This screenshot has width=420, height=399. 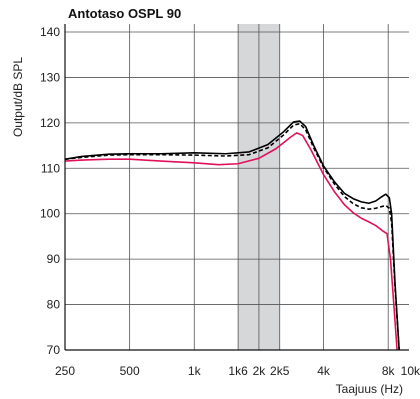 I want to click on x-tick-label: 1k, so click(x=195, y=371).